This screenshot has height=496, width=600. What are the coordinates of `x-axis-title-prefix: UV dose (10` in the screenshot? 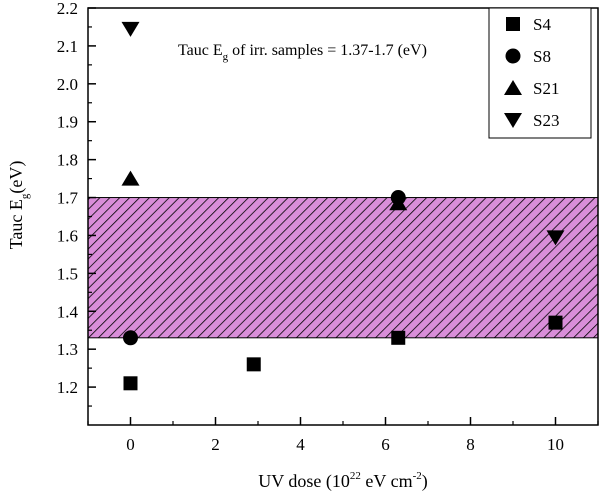 It's located at (304, 481).